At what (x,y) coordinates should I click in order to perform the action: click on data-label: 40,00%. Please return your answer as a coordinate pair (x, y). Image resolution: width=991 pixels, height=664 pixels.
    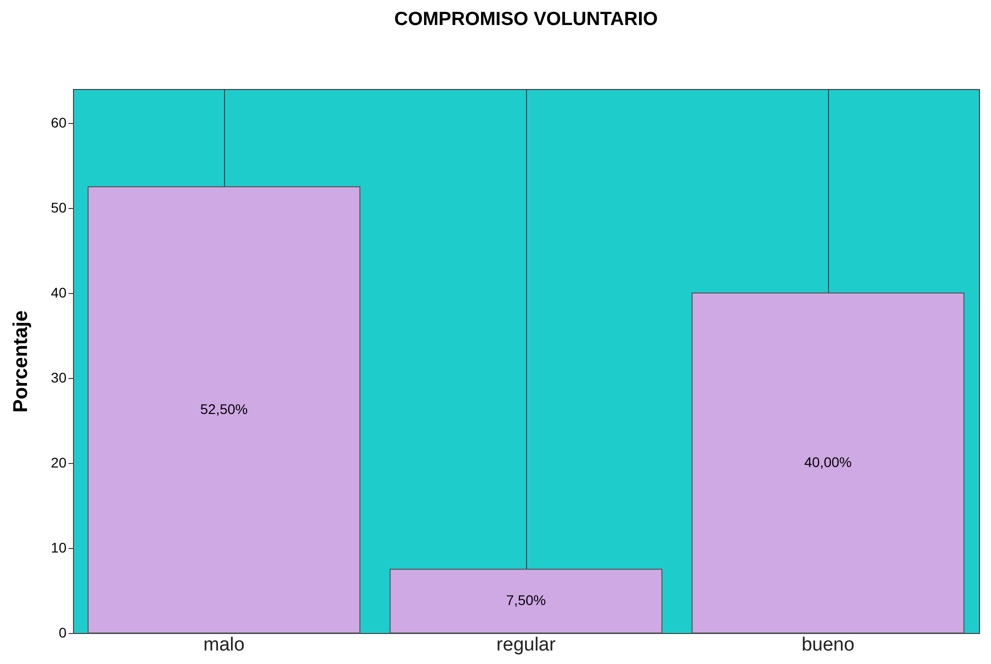
    Looking at the image, I should click on (828, 462).